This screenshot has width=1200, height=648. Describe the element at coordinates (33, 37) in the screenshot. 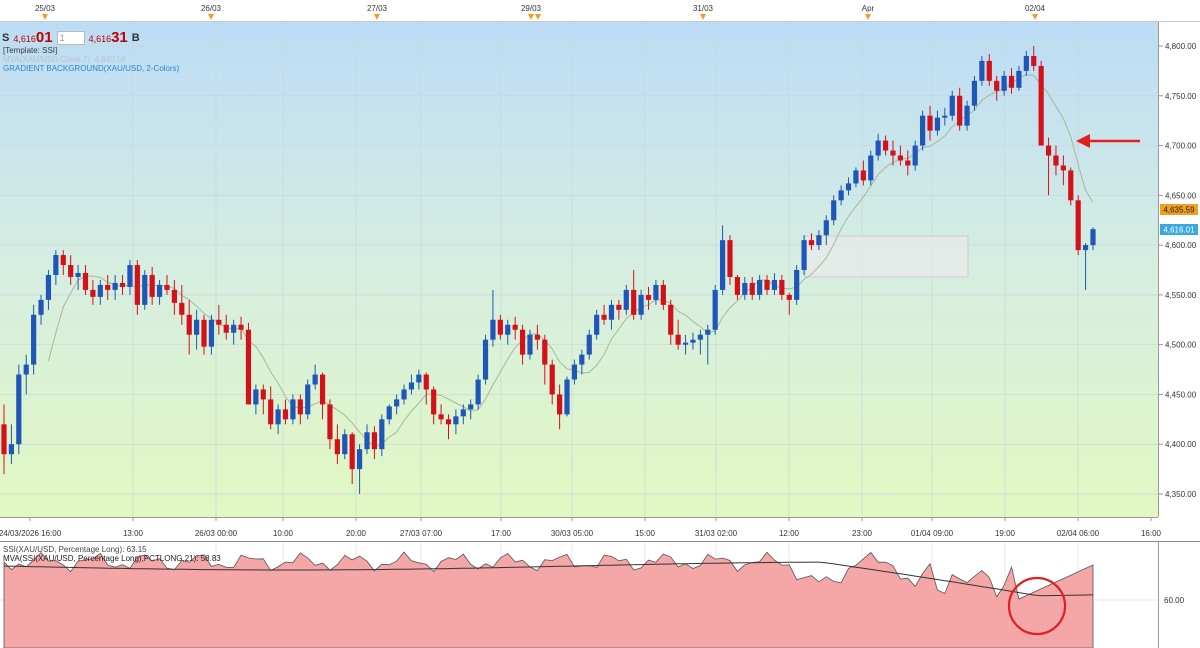

I see `sell-price: 4,61601` at that location.